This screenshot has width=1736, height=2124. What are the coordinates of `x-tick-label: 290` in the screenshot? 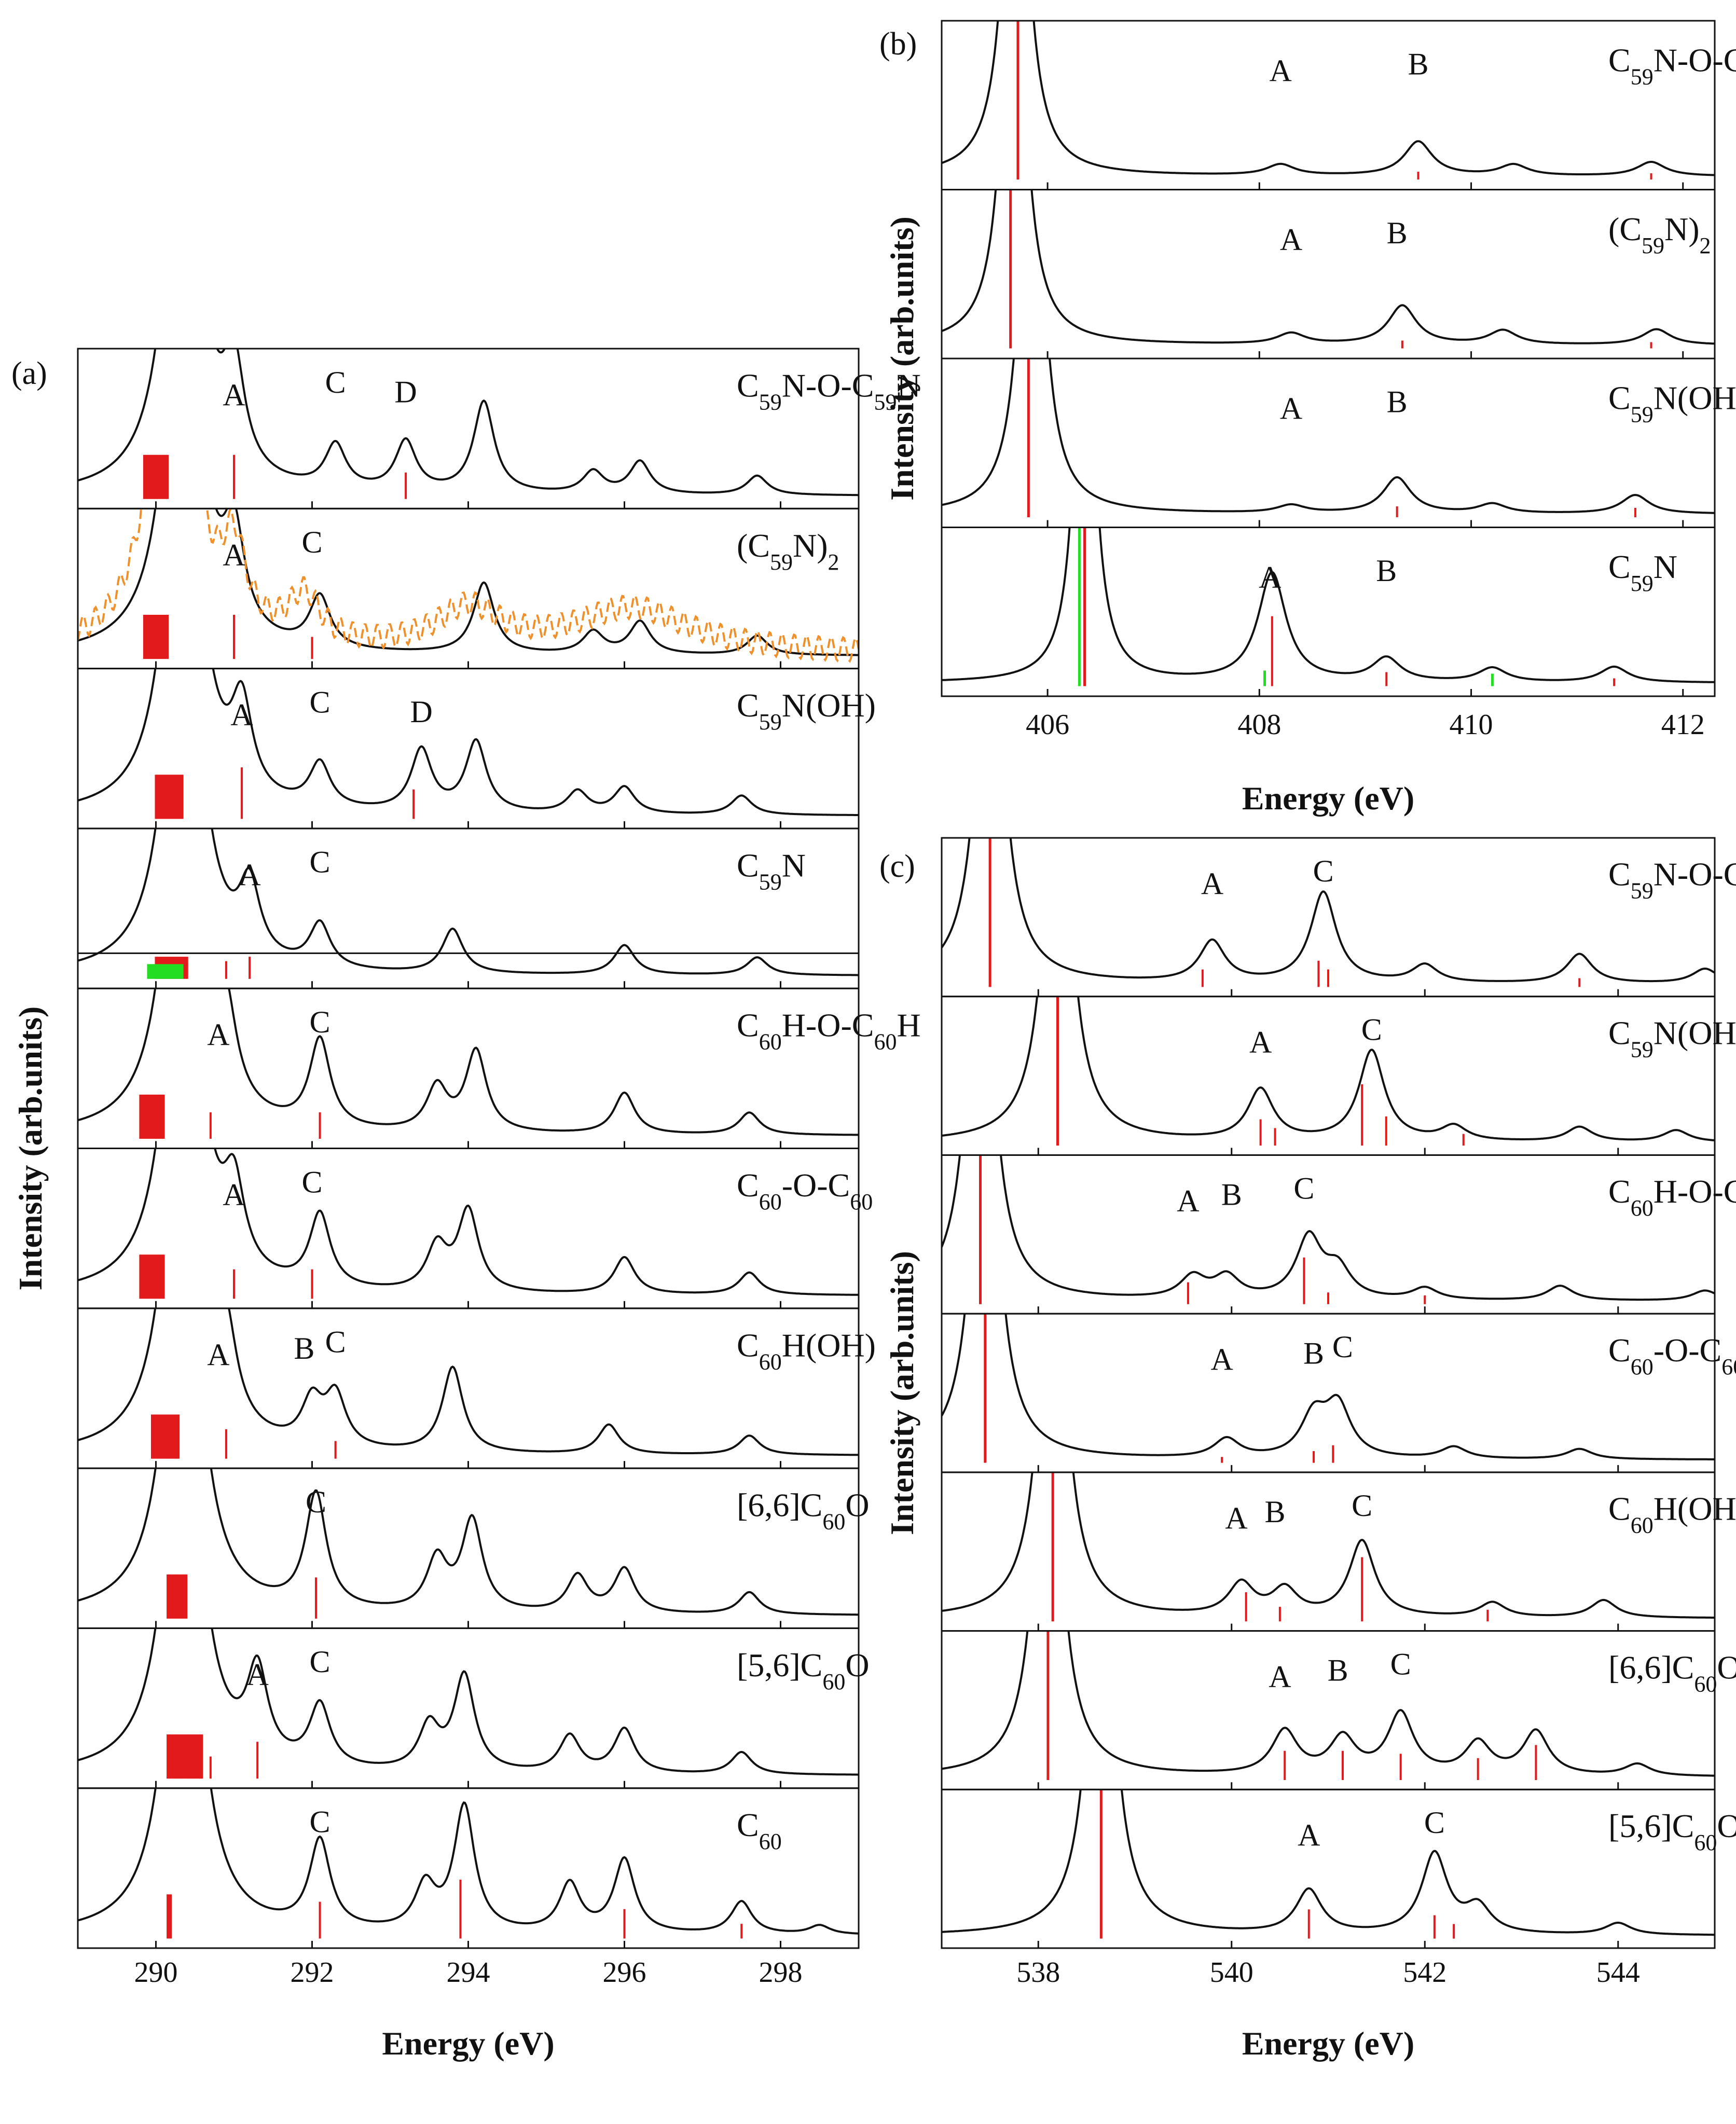 It's located at (156, 1973).